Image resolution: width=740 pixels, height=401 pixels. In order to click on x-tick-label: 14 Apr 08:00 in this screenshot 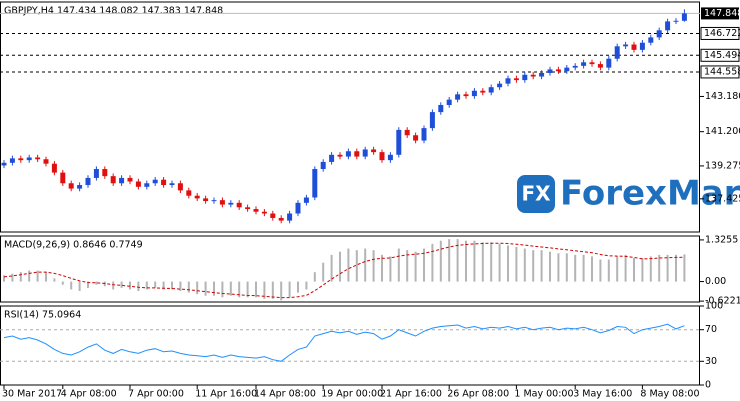, I will do `click(285, 394)`.